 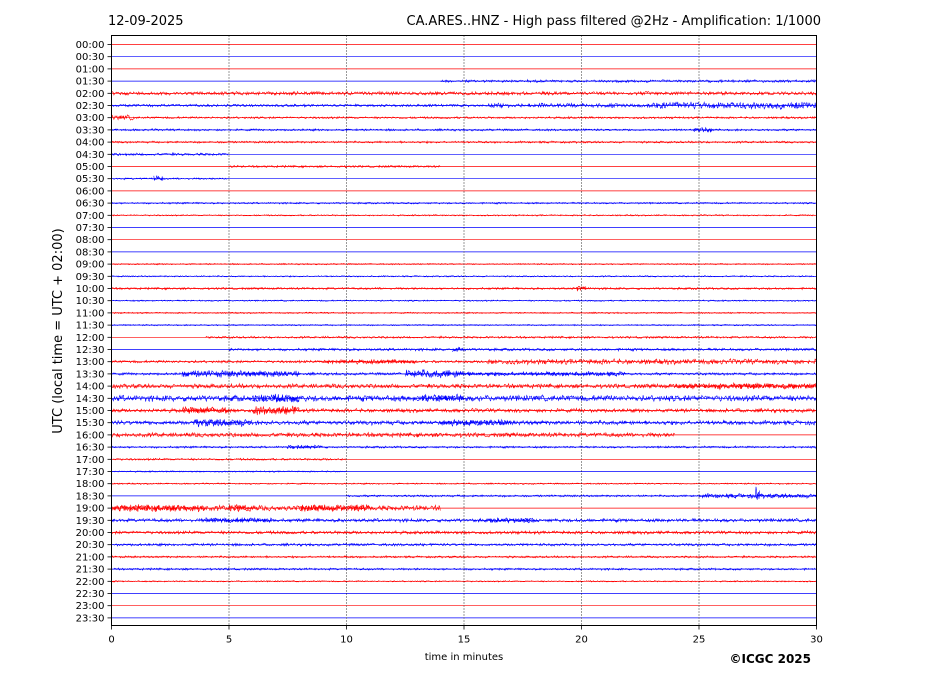 I want to click on y-tick-label: 09:00, so click(x=90, y=265).